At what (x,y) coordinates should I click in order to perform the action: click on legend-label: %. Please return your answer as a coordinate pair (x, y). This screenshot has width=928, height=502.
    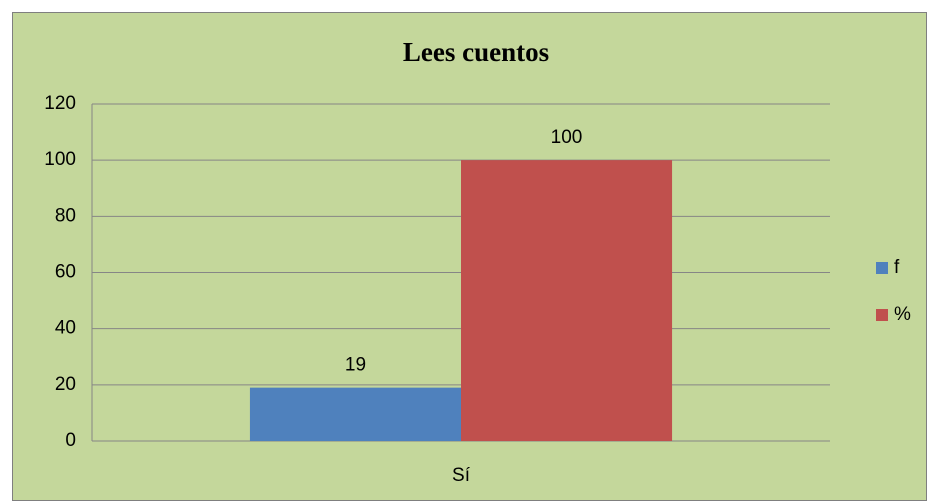
    Looking at the image, I should click on (902, 314).